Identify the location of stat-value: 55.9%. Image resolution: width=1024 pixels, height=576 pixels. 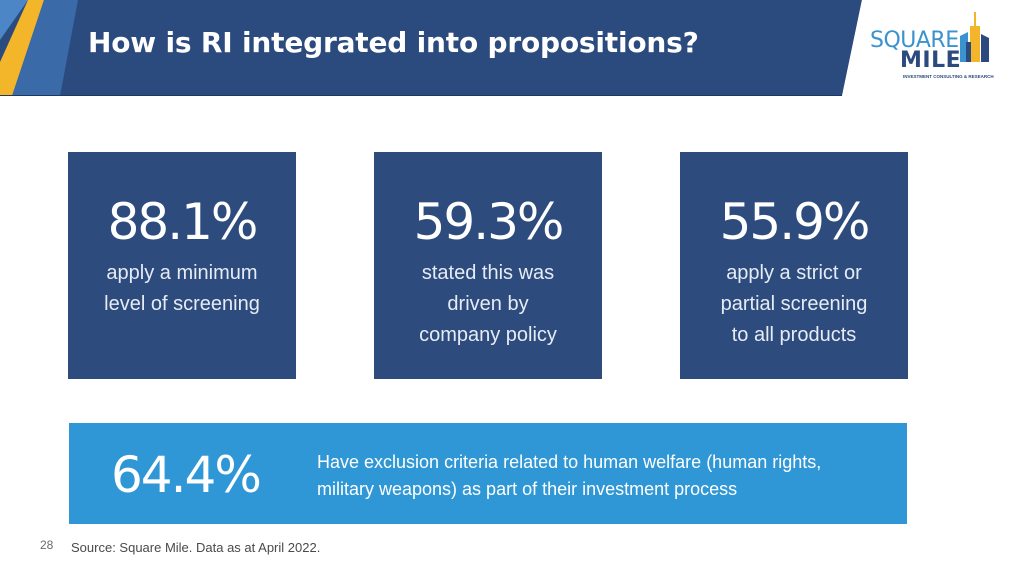
(795, 222).